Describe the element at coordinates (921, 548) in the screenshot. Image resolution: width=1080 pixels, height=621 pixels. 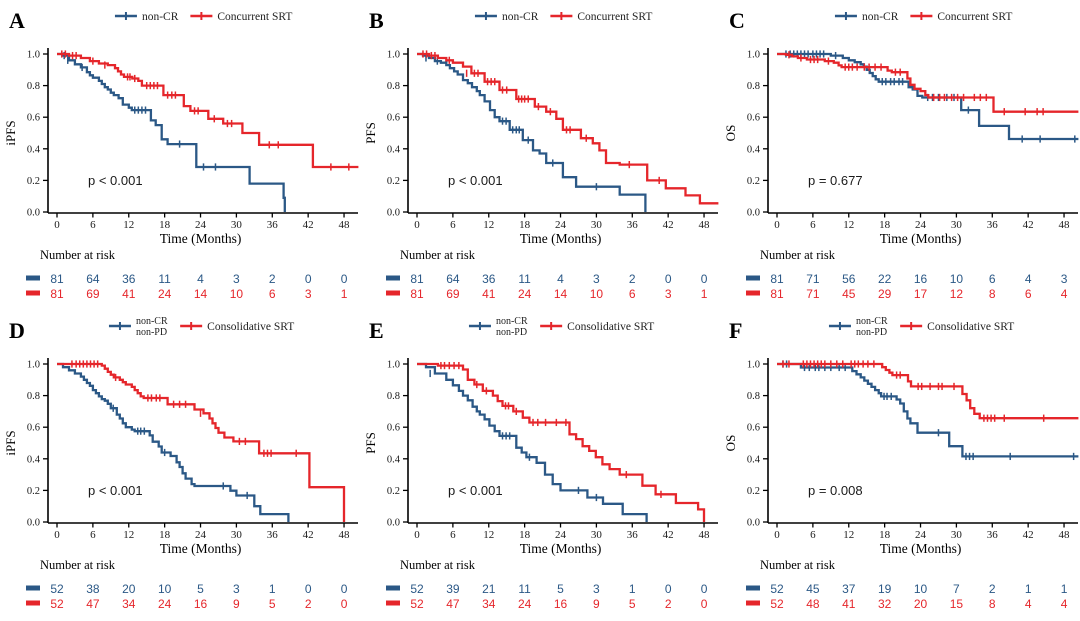
I see `x-axis-label: Time (Months)` at that location.